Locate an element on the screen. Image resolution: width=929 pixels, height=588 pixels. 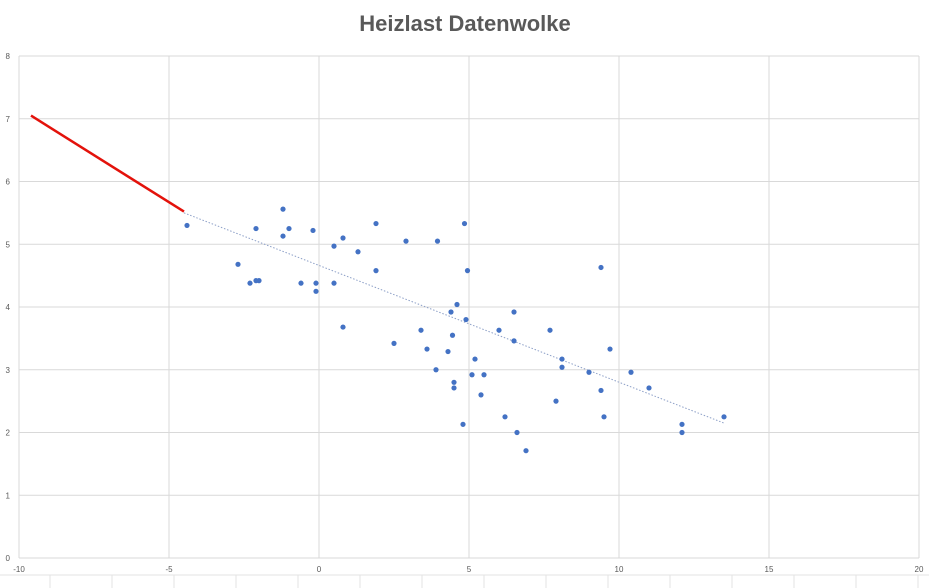
spreadsheet-gridlines is located at coordinates (464, 581).